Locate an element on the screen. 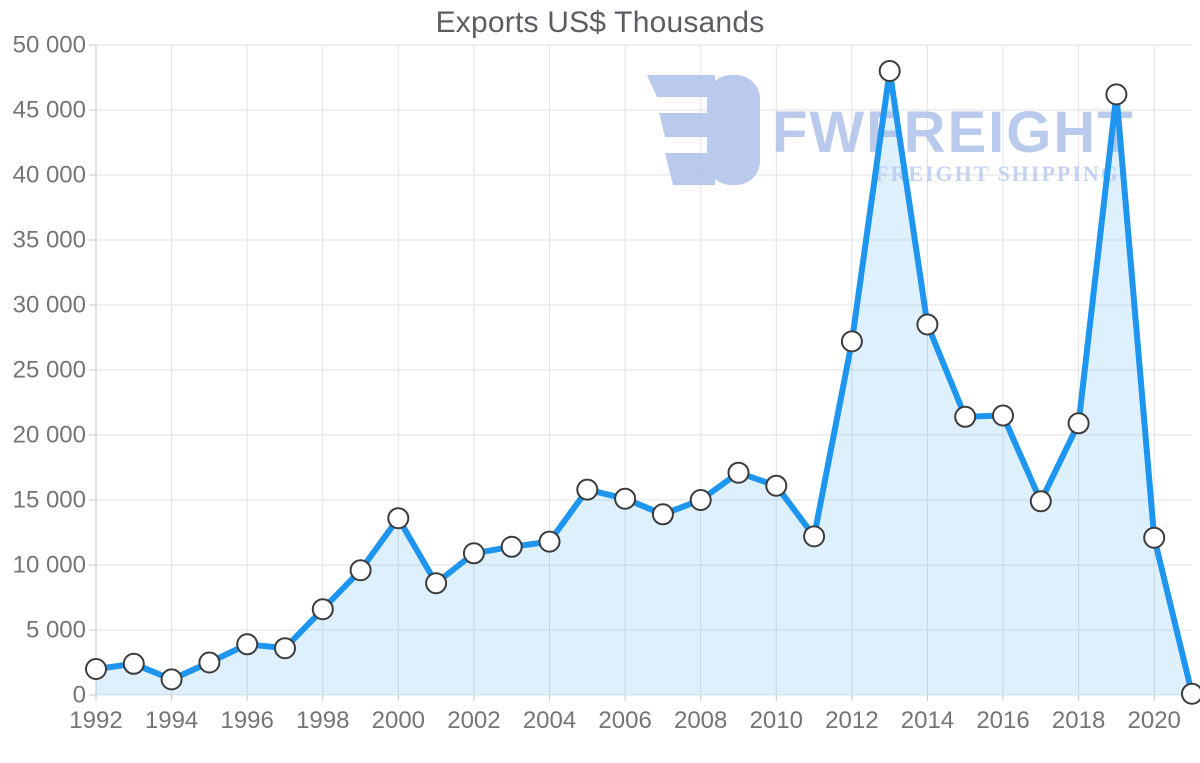 The image size is (1200, 763). x-axis-label: 2016 is located at coordinates (1002, 720).